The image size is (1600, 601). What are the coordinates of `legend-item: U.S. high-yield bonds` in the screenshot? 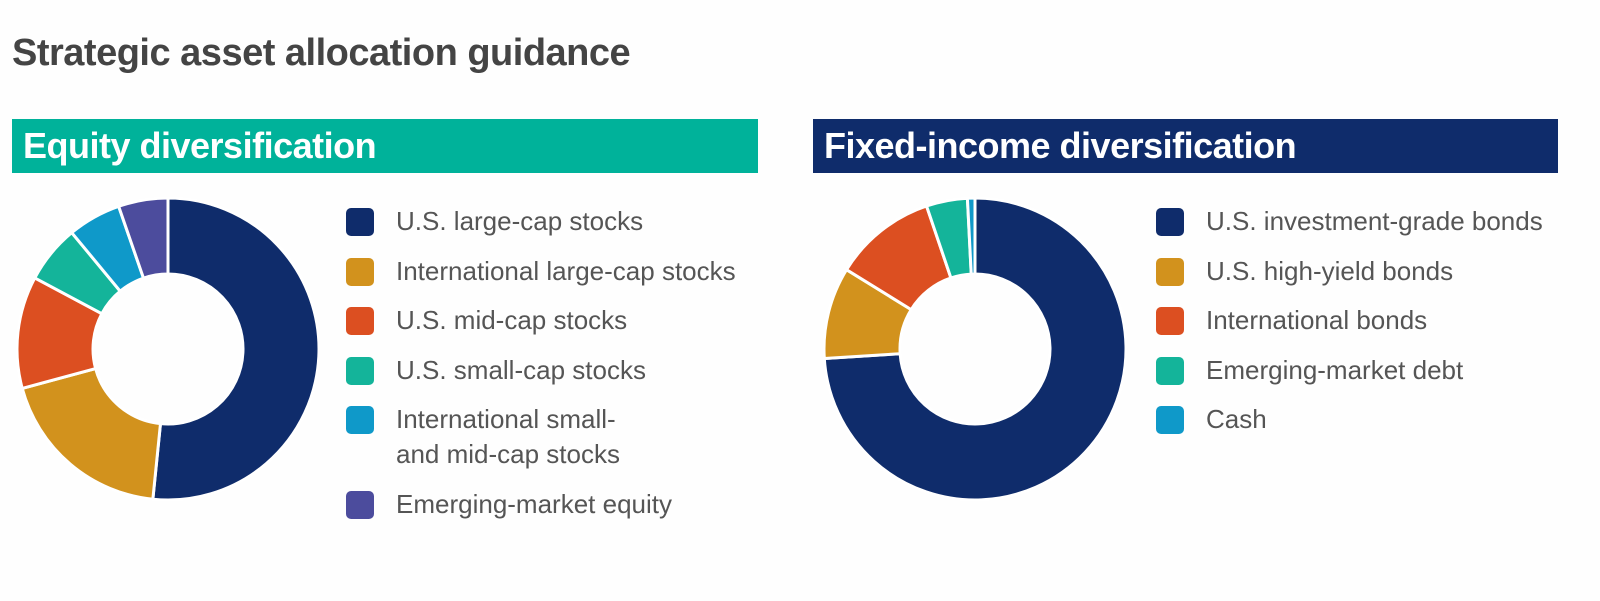 It's located at (1349, 271).